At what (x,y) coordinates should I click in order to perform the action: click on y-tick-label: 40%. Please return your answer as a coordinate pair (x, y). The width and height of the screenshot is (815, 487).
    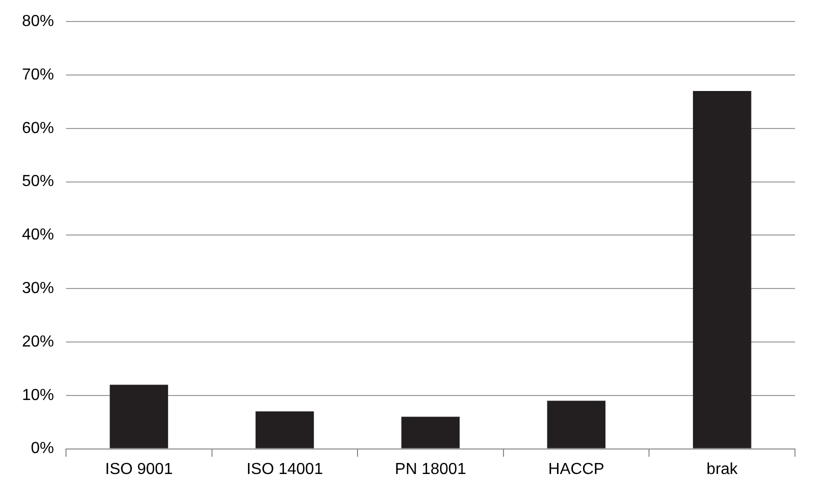
    Looking at the image, I should click on (38, 235).